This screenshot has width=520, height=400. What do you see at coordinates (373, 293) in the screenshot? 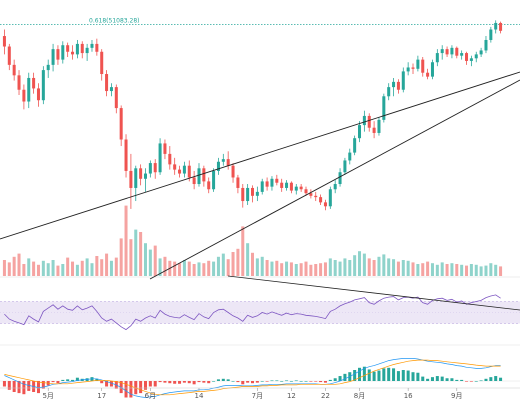
I see `rsi-trendline` at bounding box center [373, 293].